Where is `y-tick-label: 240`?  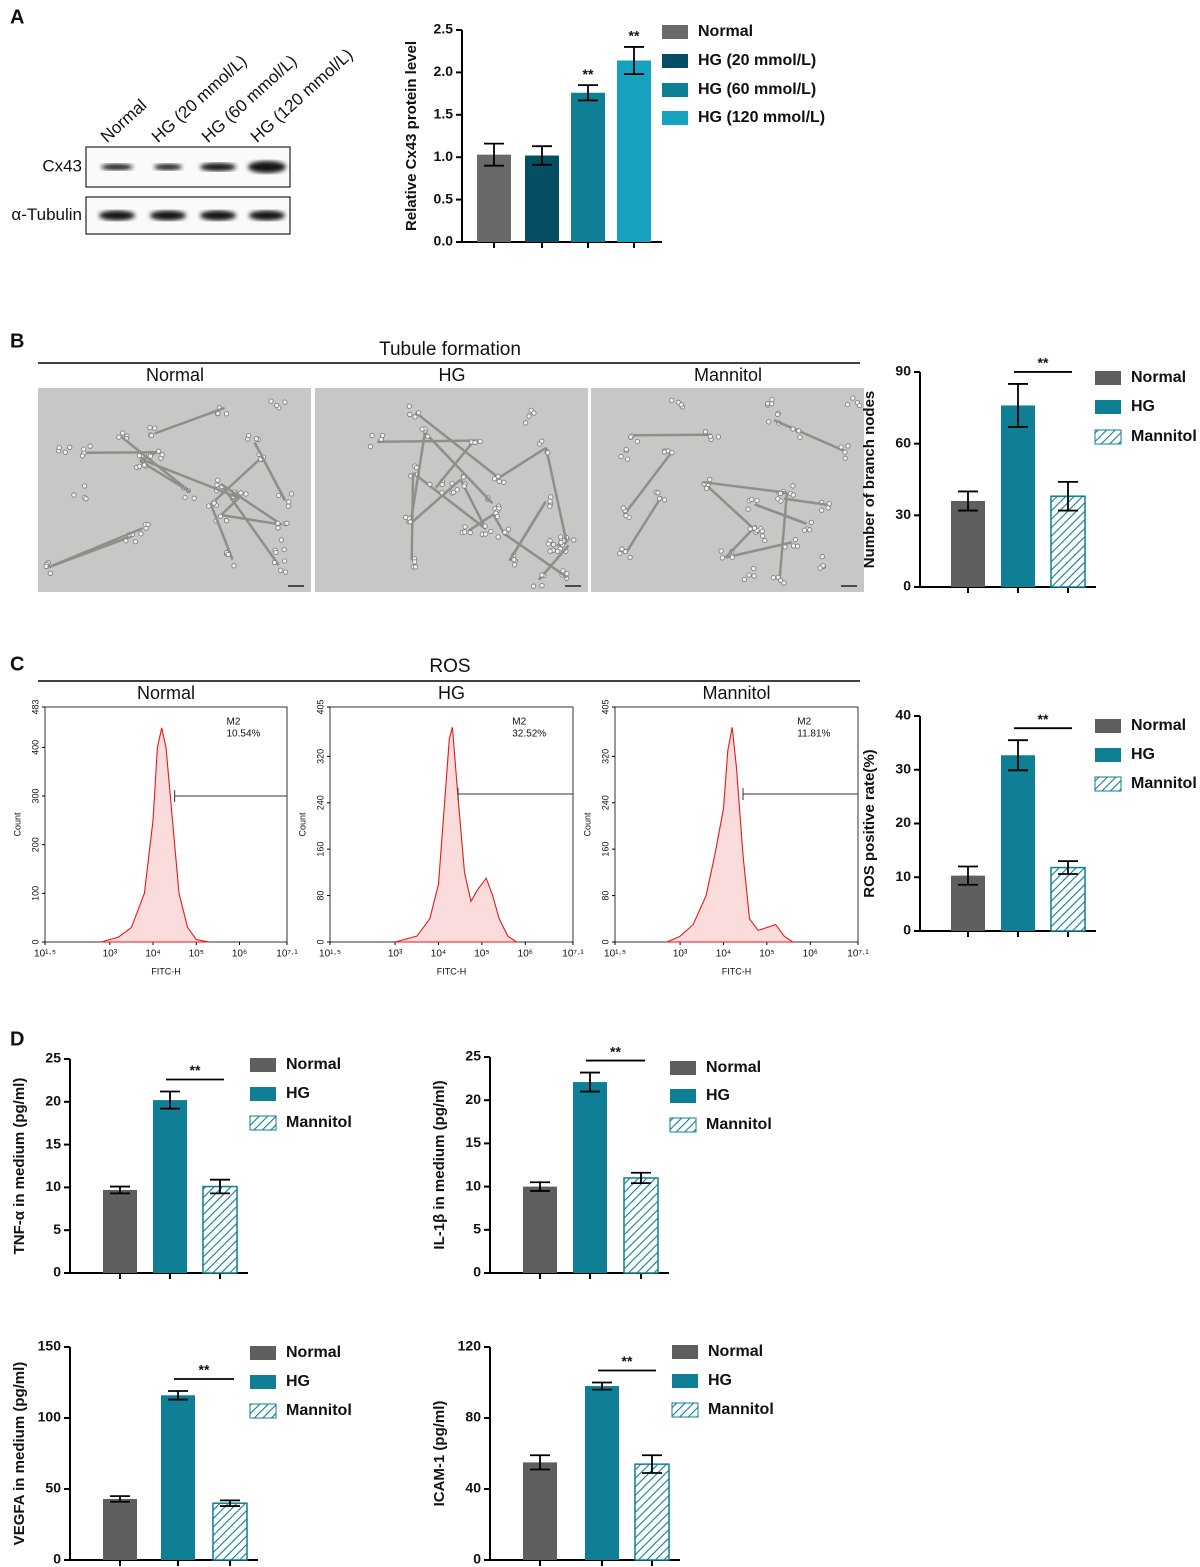 y-tick-label: 240 is located at coordinates (605, 802).